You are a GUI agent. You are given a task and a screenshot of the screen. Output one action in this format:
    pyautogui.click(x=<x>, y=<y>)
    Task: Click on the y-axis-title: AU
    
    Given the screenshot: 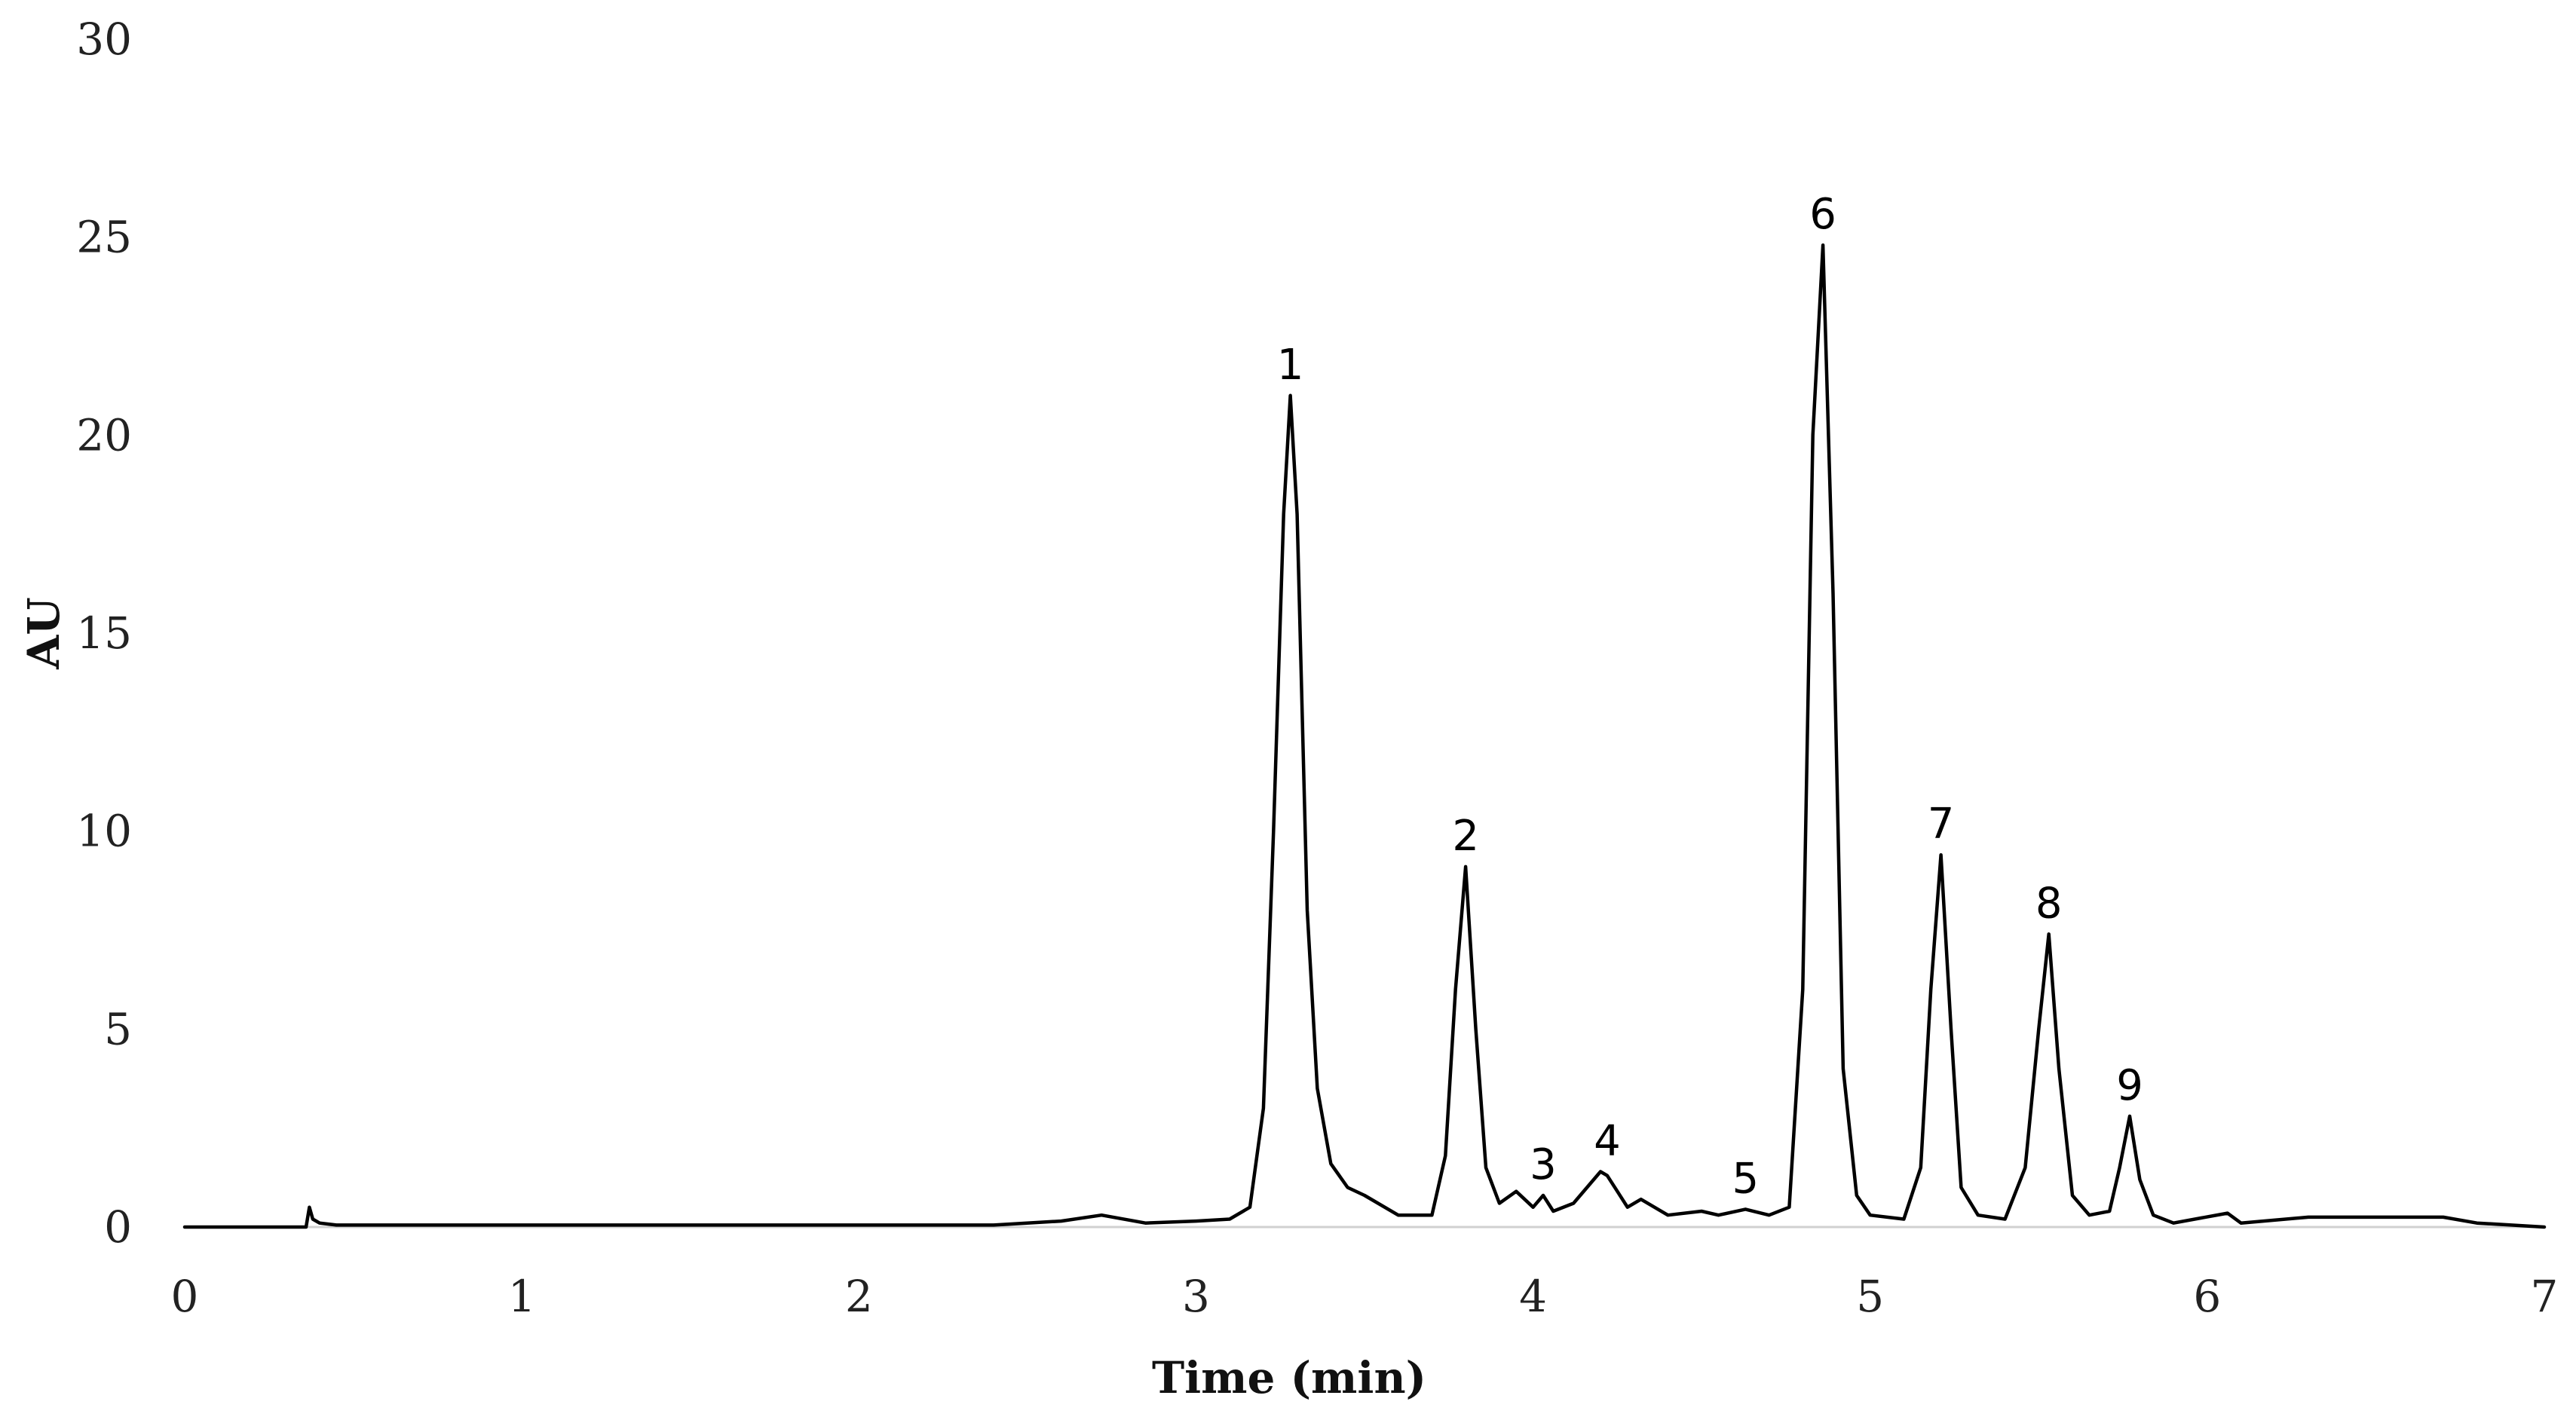 What is the action you would take?
    pyautogui.click(x=43, y=633)
    